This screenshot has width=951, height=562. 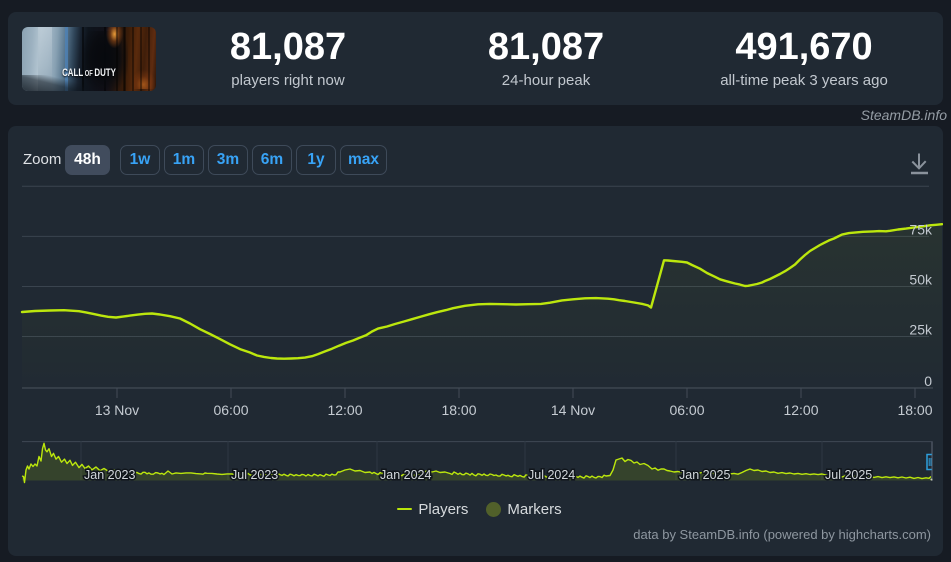 What do you see at coordinates (704, 475) in the screenshot?
I see `svg-text: Jan 2025` at bounding box center [704, 475].